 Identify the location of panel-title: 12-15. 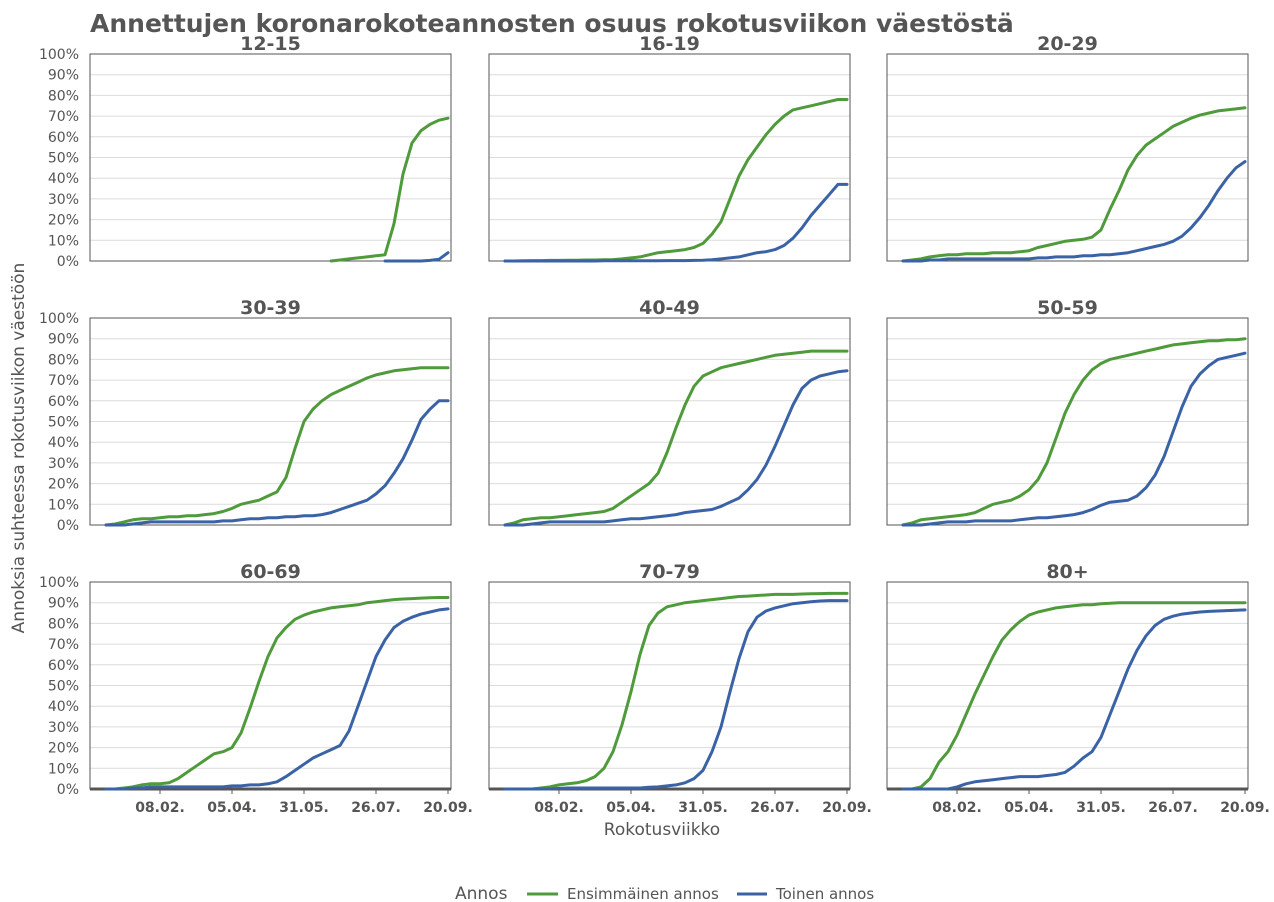
(270, 44).